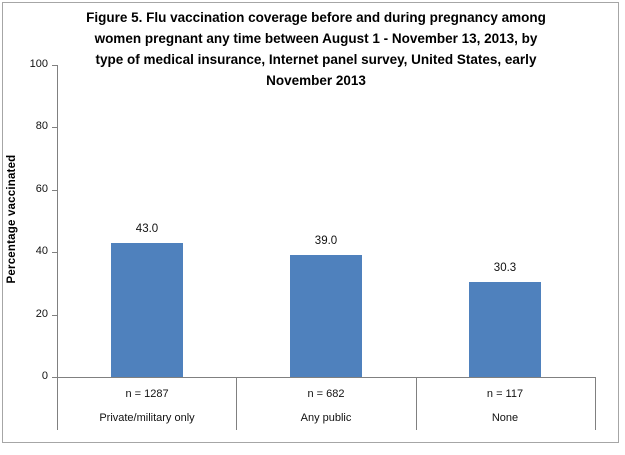  Describe the element at coordinates (41, 126) in the screenshot. I see `y-tick-label: 80` at that location.